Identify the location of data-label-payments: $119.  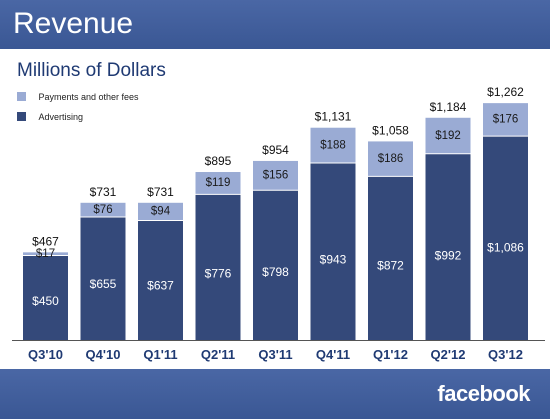
(218, 183).